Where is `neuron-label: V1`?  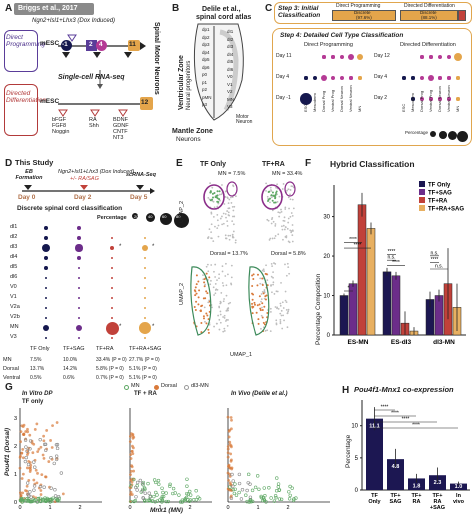
neuron-label: V1 is located at coordinates (230, 84).